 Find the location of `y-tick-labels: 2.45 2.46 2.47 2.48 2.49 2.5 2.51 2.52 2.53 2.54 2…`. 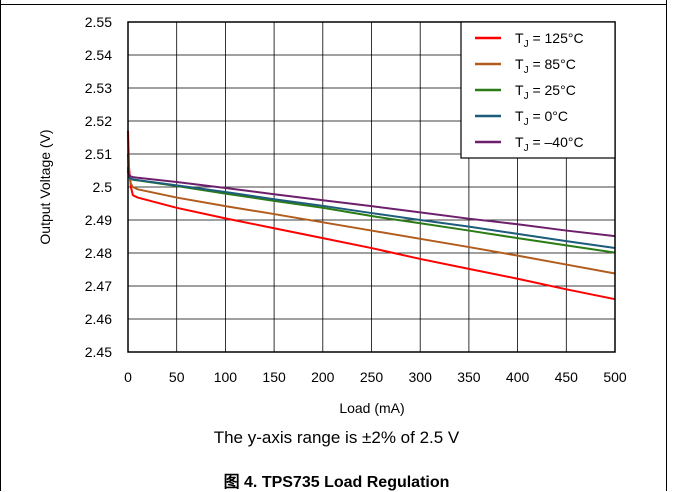

y-tick-labels: 2.45 2.46 2.47 2.48 2.49 2.5 2.51 2.52 2.53 2.54 2… is located at coordinates (98, 187).